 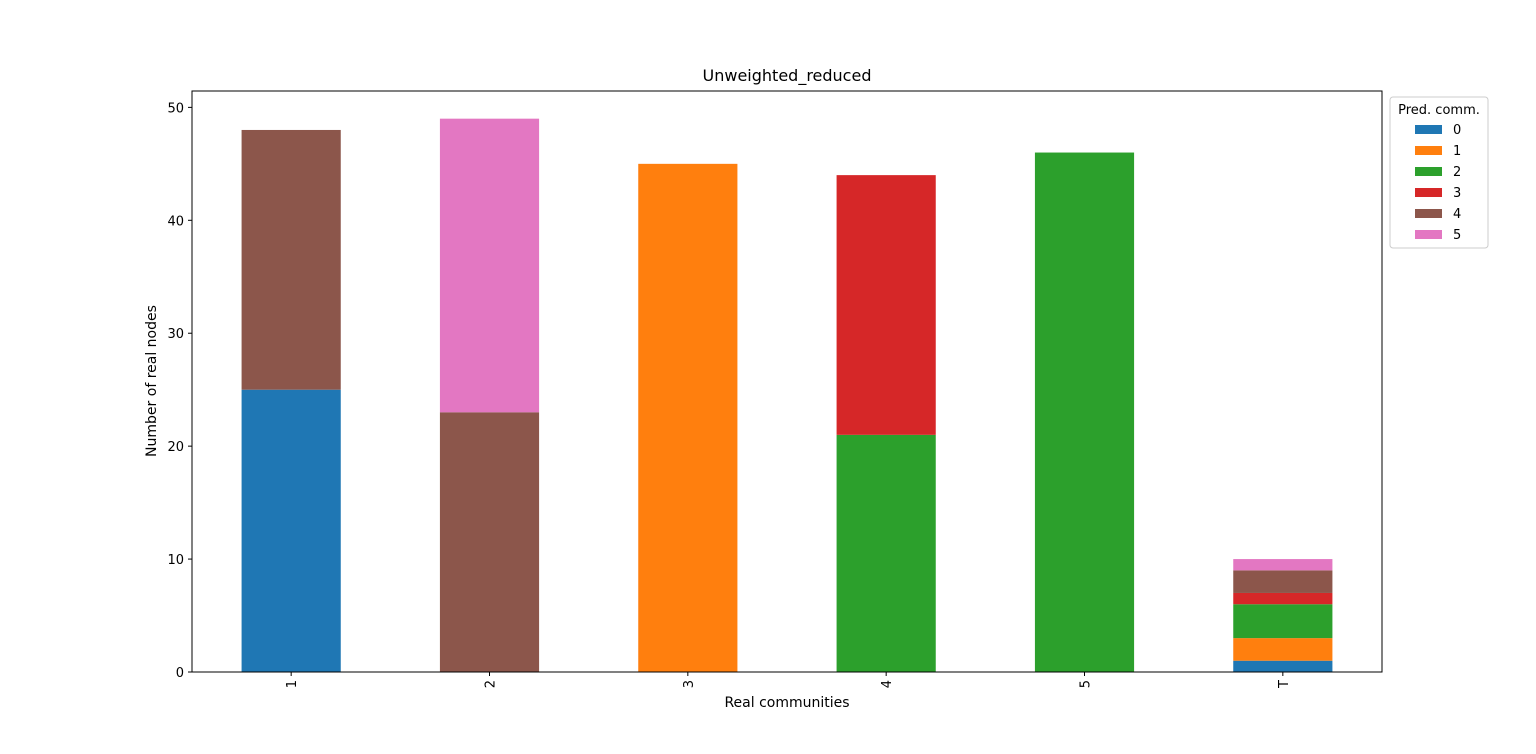 I want to click on legend-label-2: 2, so click(x=1457, y=172).